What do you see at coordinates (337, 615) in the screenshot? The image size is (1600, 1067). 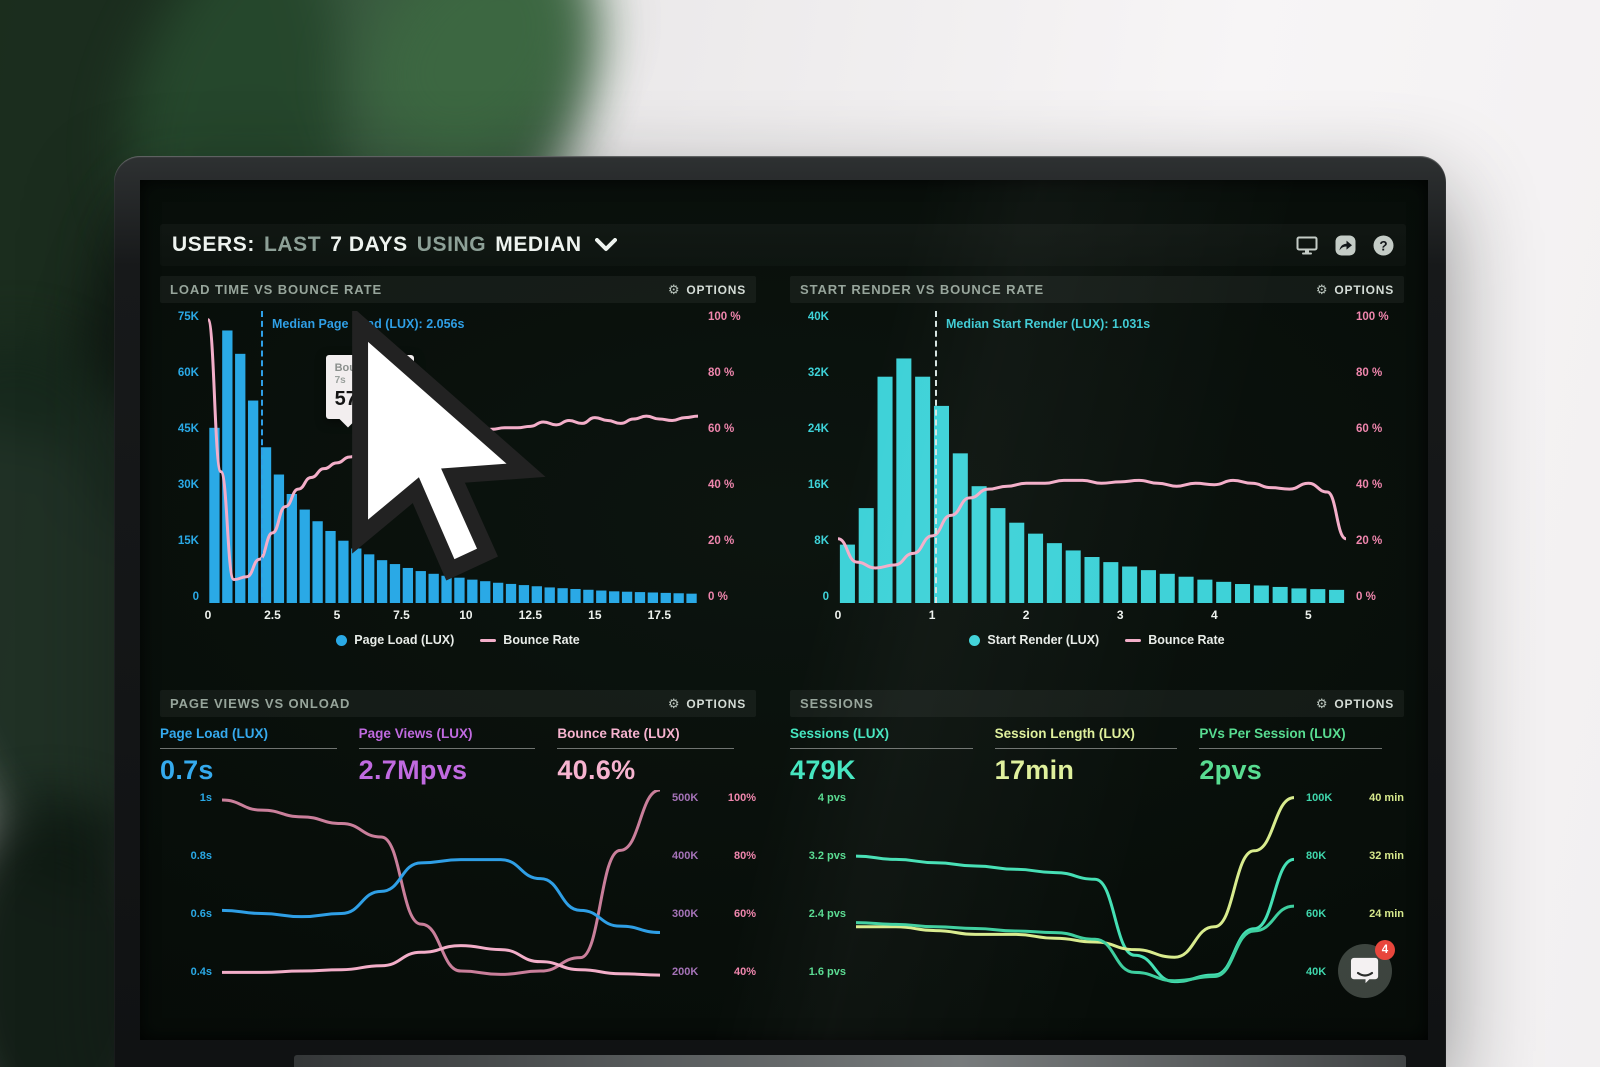 I see `axis-tick: 5` at bounding box center [337, 615].